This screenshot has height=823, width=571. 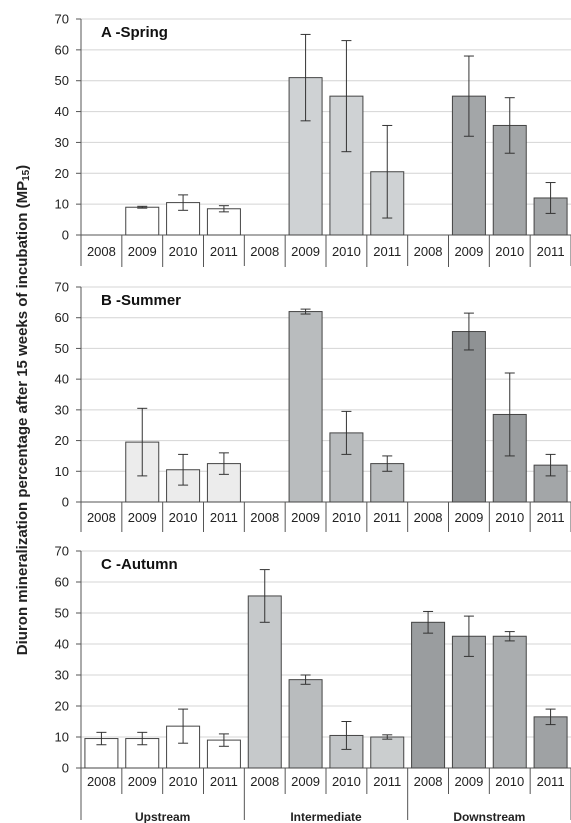 What do you see at coordinates (326, 816) in the screenshot?
I see `group-label: Intermediate` at bounding box center [326, 816].